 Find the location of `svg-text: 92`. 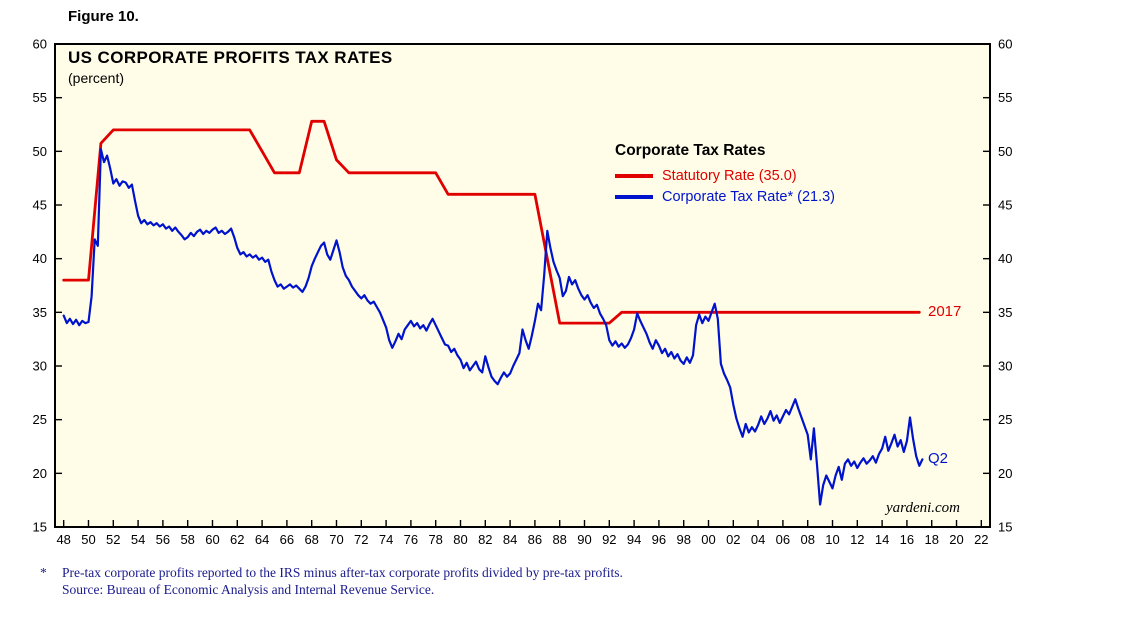

svg-text: 92 is located at coordinates (609, 539).